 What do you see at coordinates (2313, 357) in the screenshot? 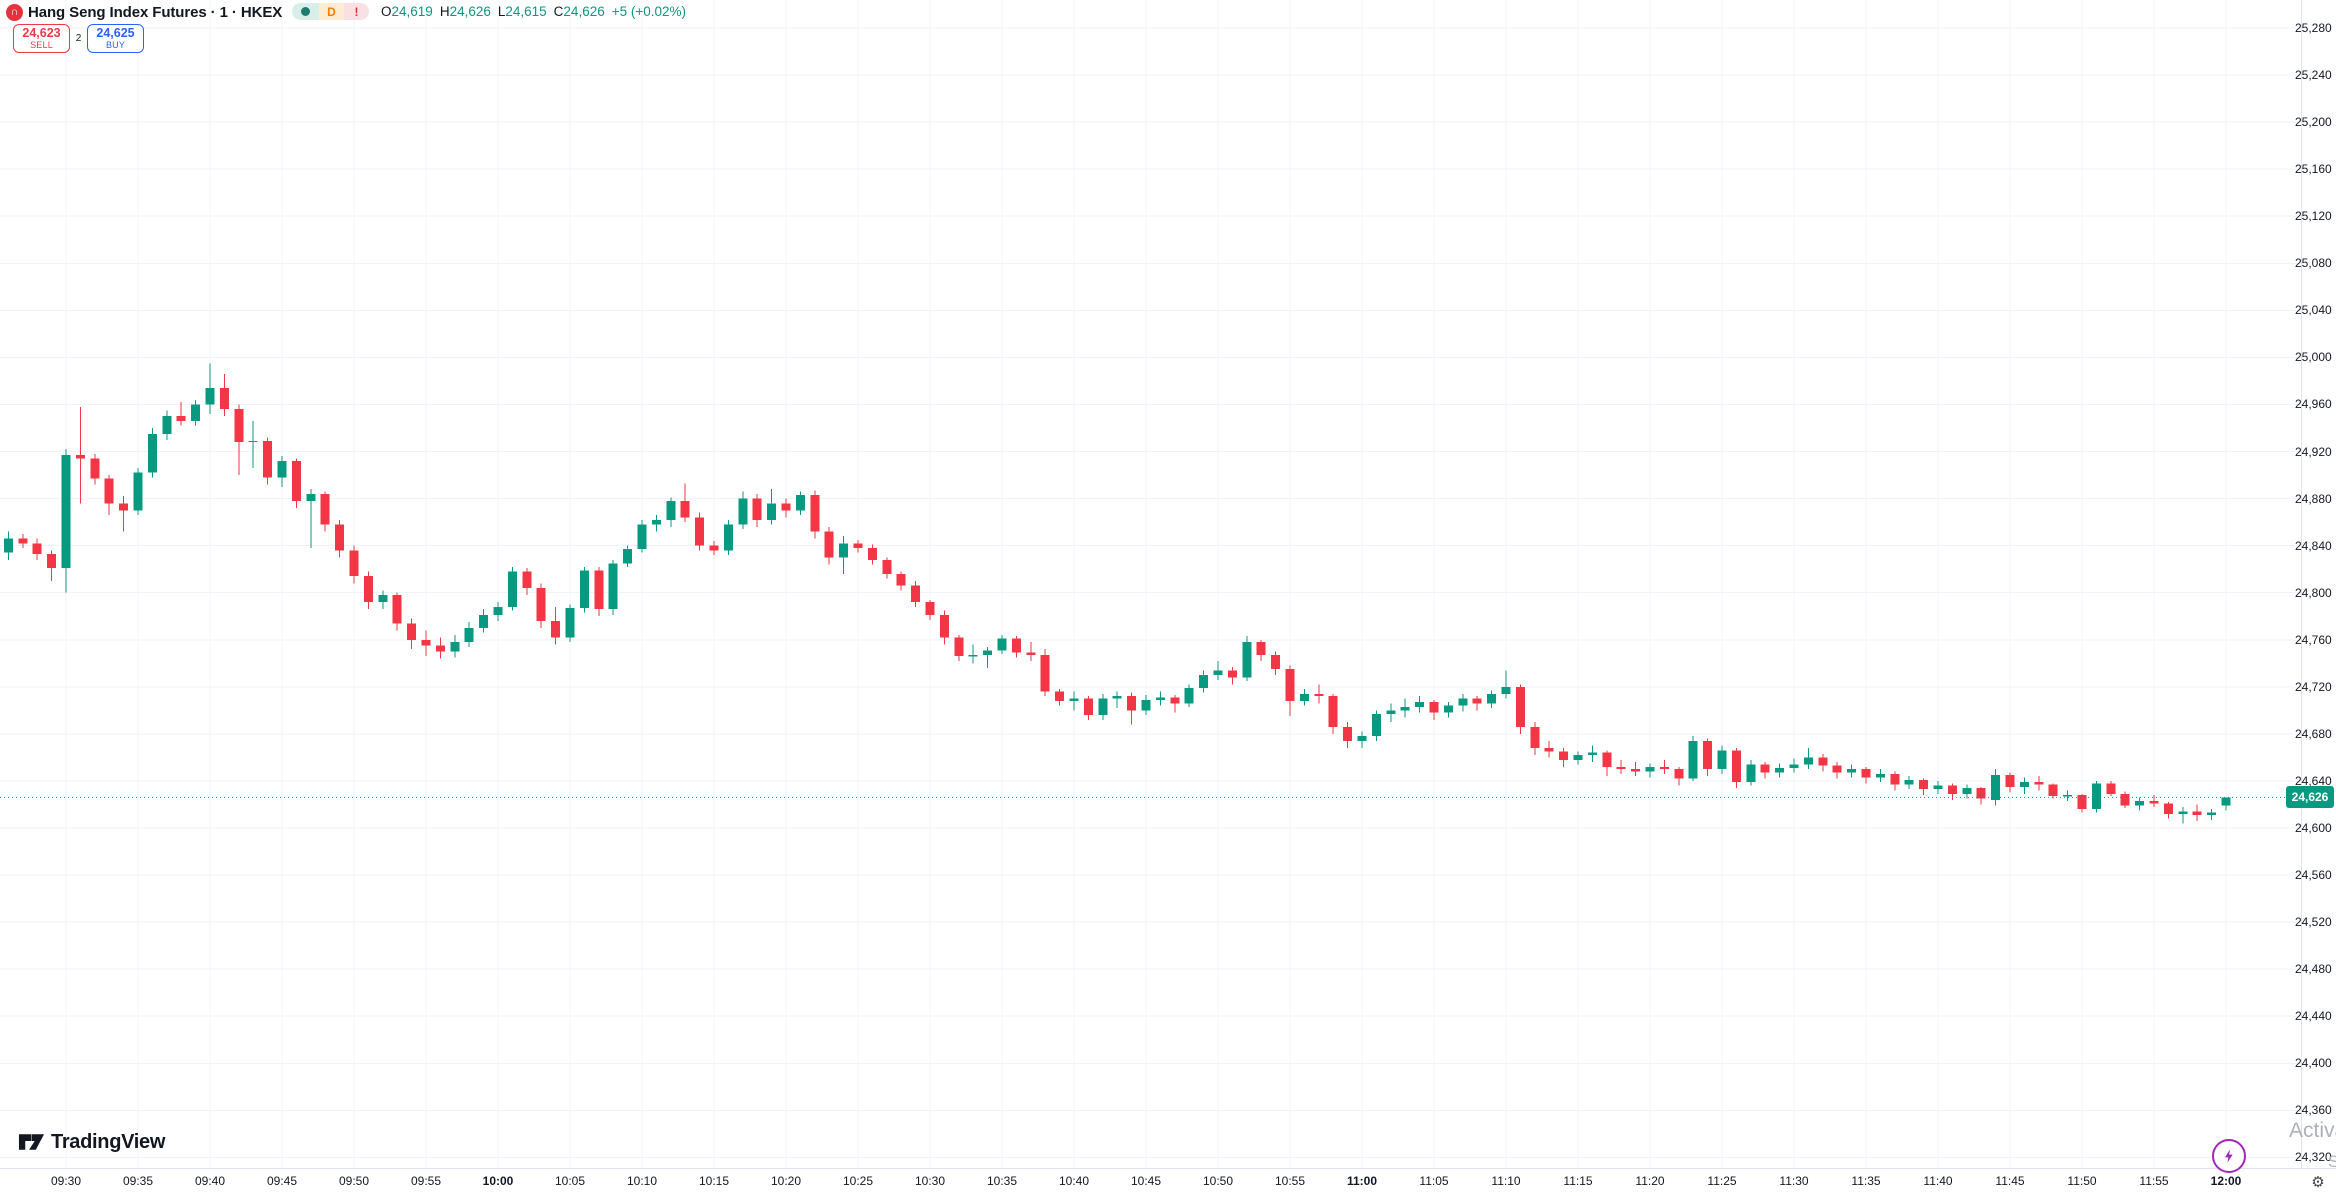
I see `price-axis-label: 25,000` at bounding box center [2313, 357].